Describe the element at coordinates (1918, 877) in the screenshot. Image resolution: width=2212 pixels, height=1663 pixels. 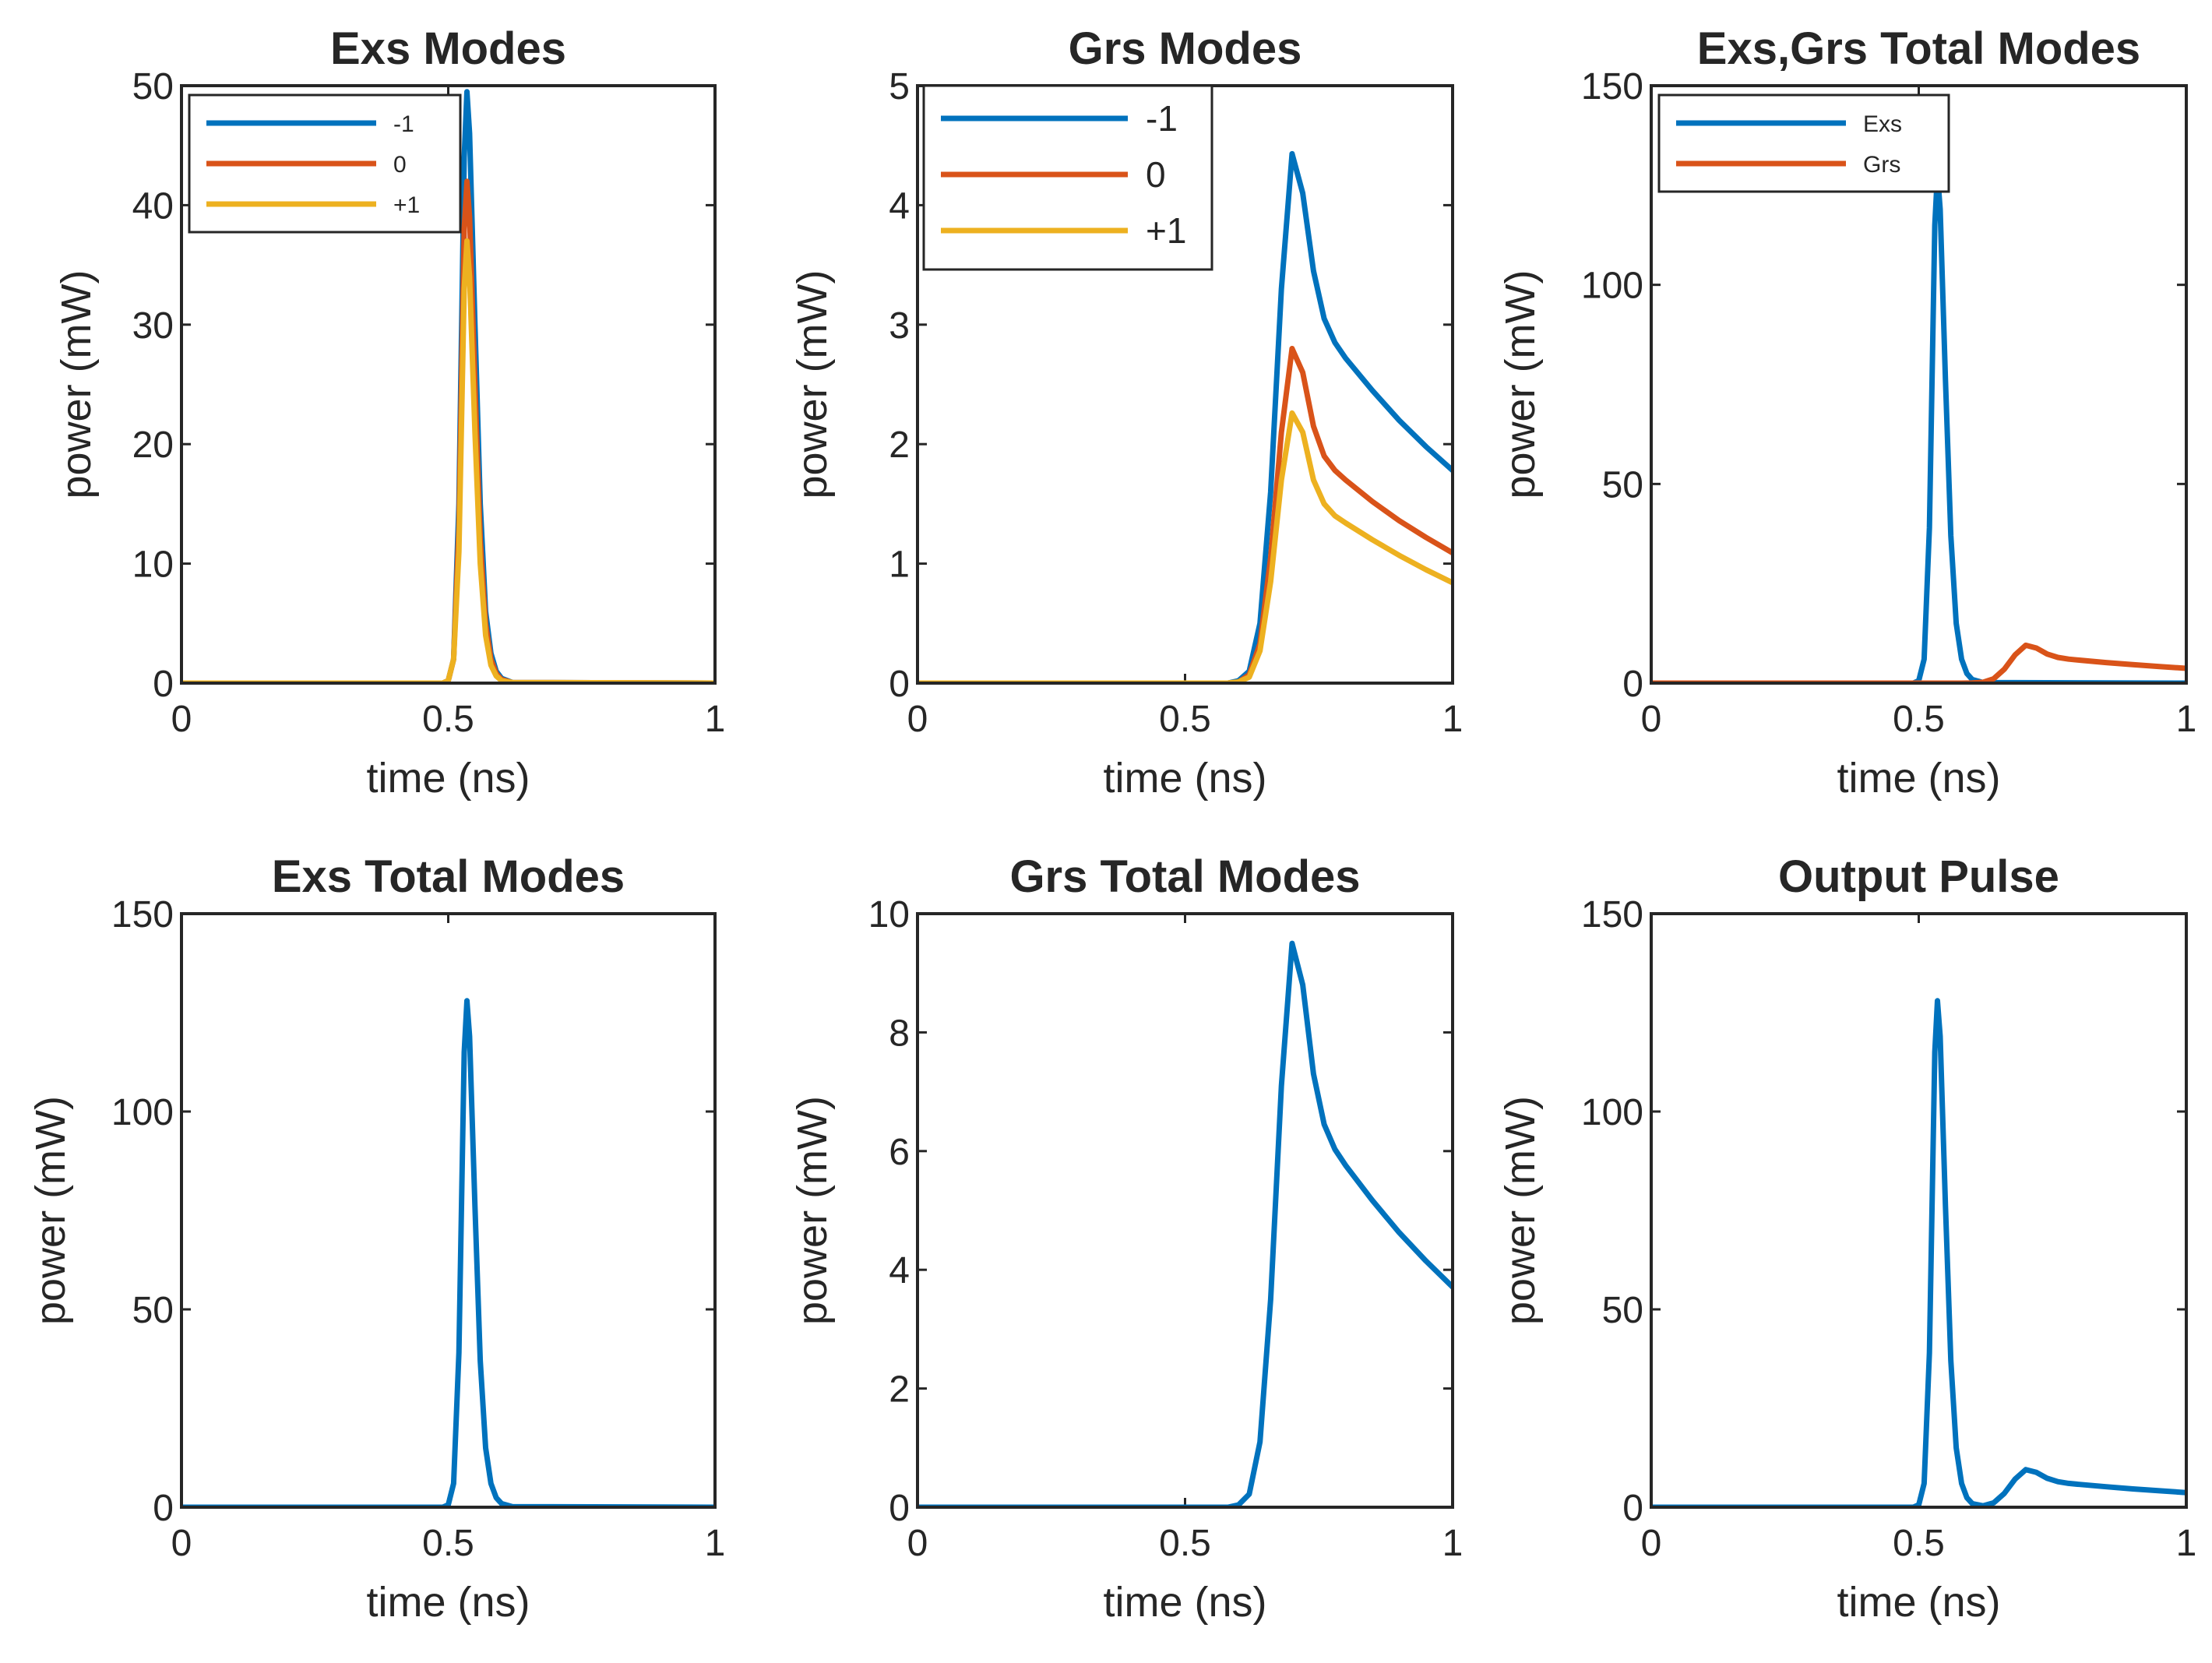
I see `chart-title: Output Pulse` at that location.